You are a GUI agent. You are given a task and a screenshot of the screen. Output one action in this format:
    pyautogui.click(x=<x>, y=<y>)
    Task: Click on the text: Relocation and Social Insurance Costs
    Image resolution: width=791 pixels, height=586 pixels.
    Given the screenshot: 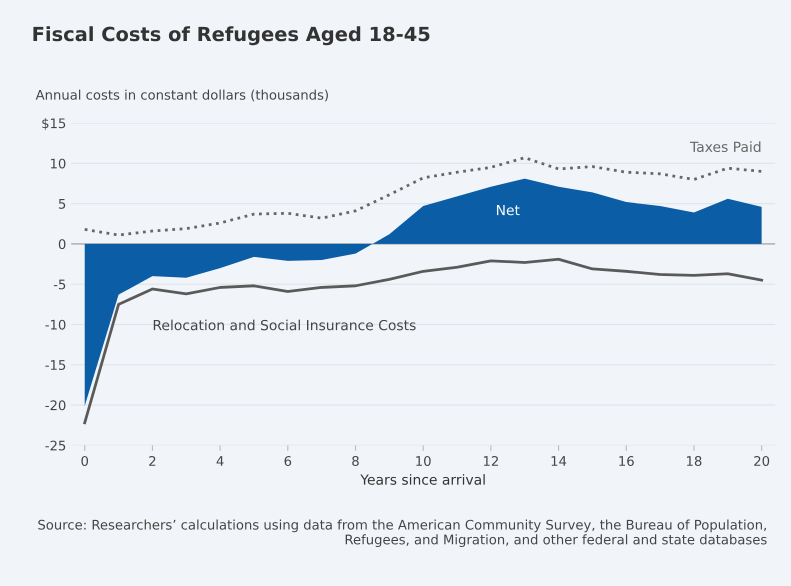 What is the action you would take?
    pyautogui.click(x=285, y=325)
    